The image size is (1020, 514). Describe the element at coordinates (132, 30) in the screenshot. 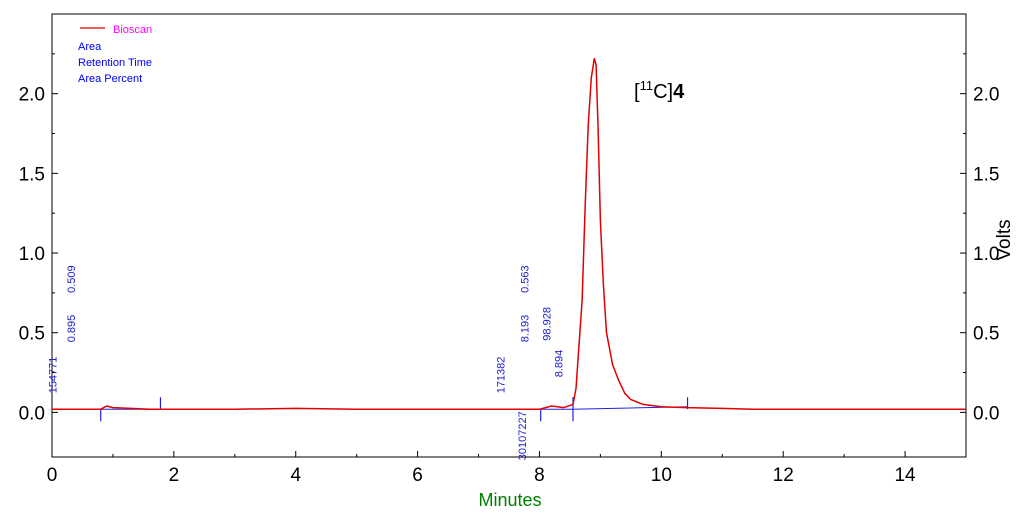

I see `legend-entry-bioscan: Bioscan` at that location.